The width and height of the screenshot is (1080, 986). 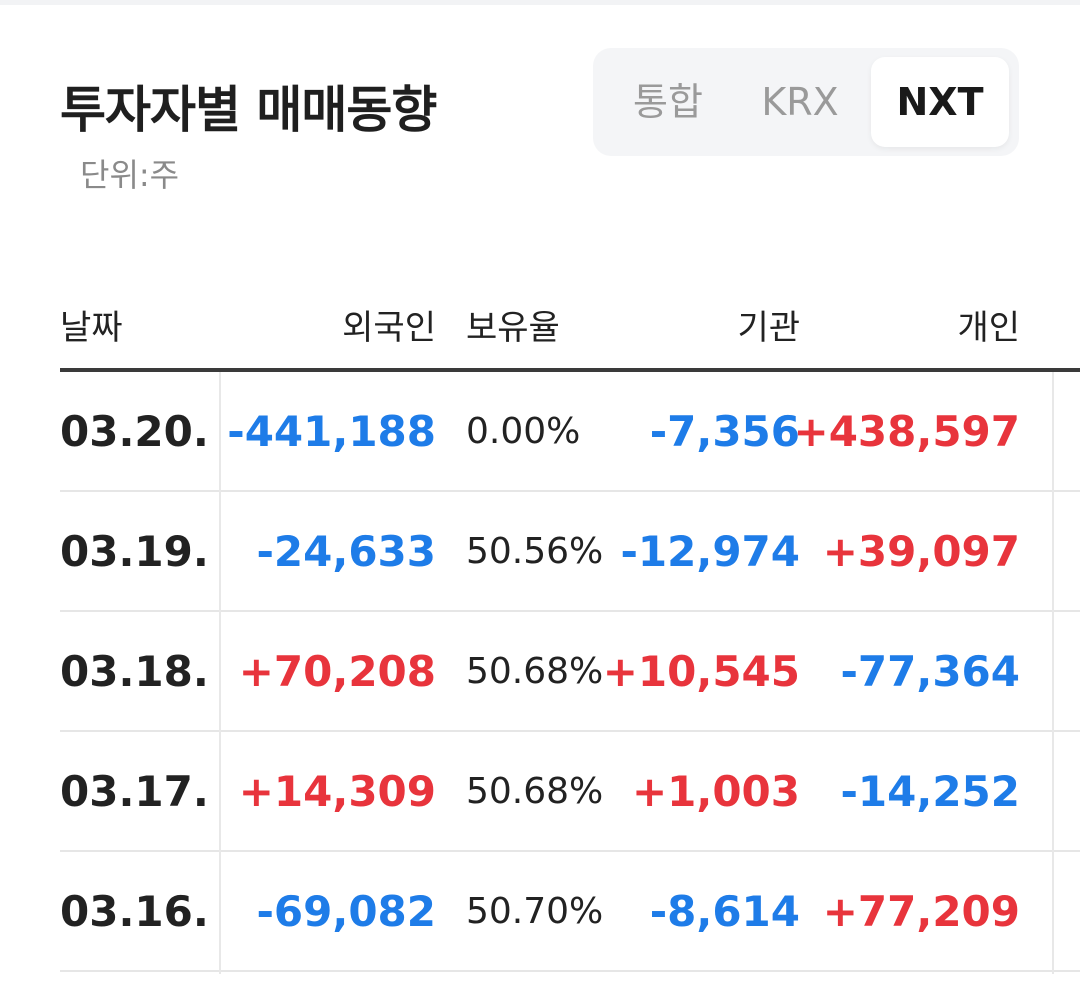 I want to click on table-row: 03.16. -69,082 50.70% -8,614 +77,209, so click(x=570, y=912).